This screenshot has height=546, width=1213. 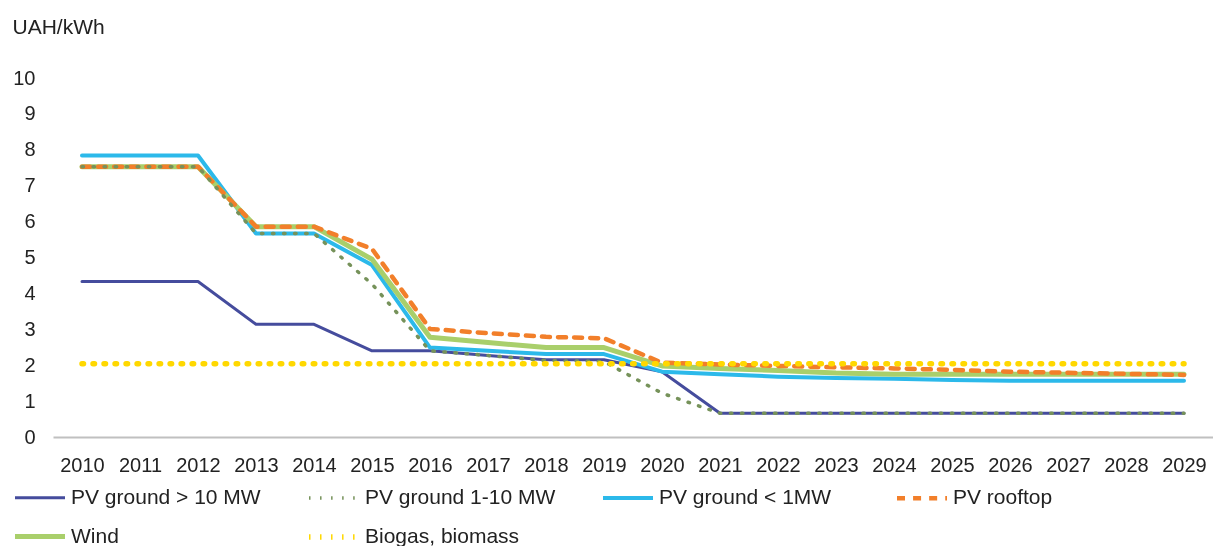 I want to click on y-tick-label: 2, so click(x=30, y=364).